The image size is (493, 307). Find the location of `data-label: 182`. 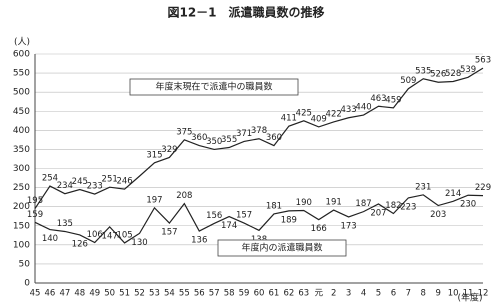

data-label: 182 is located at coordinates (393, 206).